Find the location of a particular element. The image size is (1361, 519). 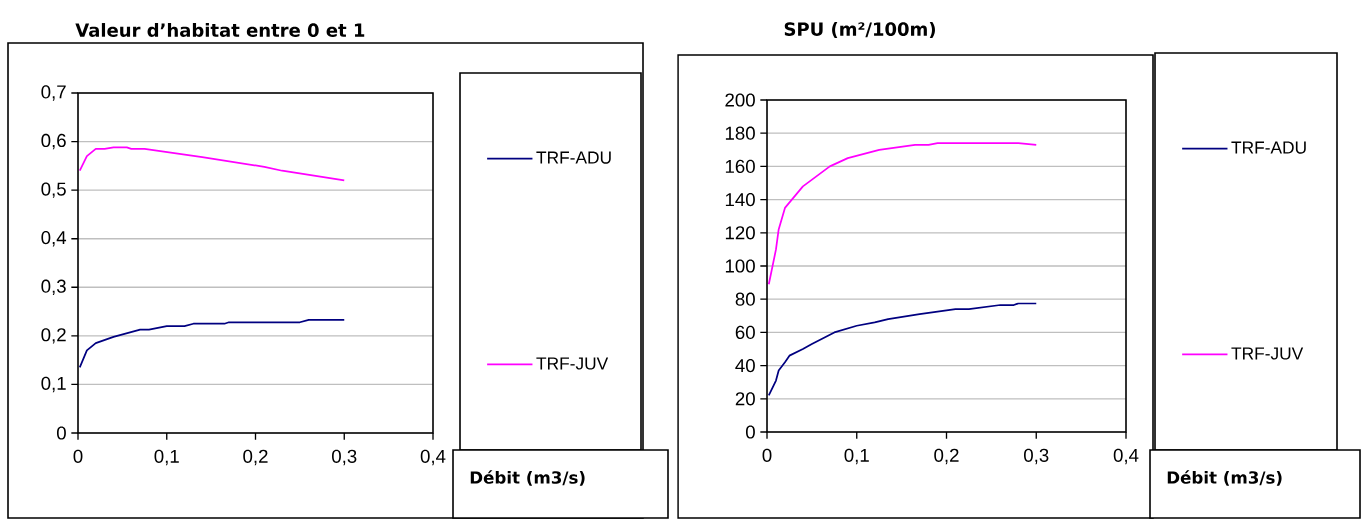

y-tick-label: 0,3 is located at coordinates (53, 287).